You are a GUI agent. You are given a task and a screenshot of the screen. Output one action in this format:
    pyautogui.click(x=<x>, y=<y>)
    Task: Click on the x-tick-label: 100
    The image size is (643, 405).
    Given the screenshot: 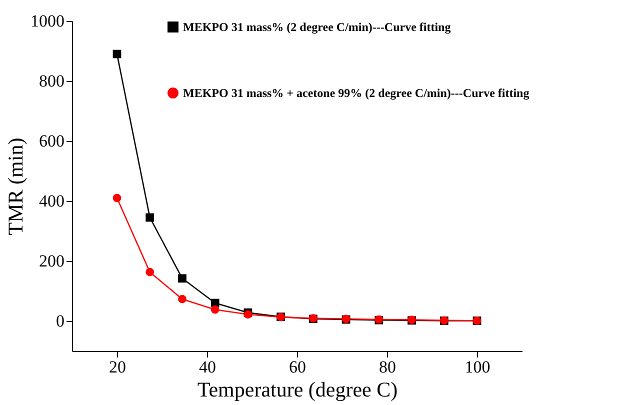 What is the action you would take?
    pyautogui.click(x=477, y=367)
    